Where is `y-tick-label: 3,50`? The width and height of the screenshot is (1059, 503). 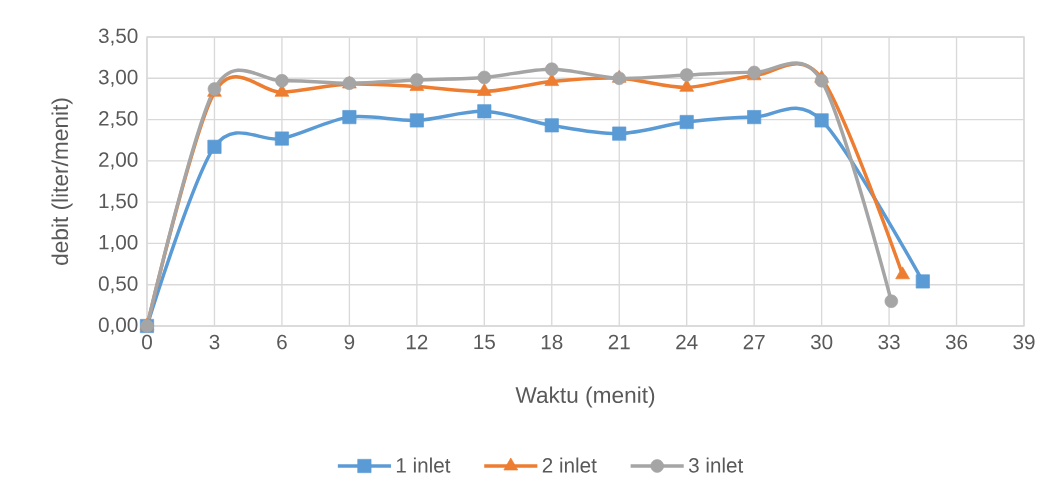 y-tick-label: 3,50 is located at coordinates (118, 37).